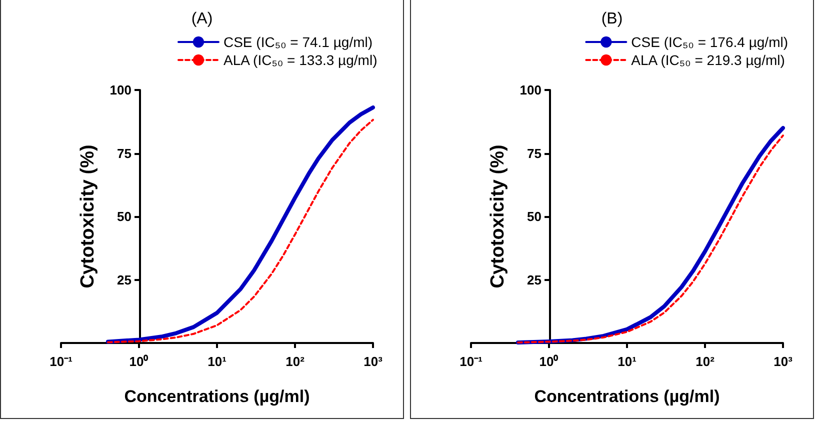  Describe the element at coordinates (708, 60) in the screenshot. I see `legend-label: ALA (IC₅₀ = 219.3 µg/ml)` at that location.